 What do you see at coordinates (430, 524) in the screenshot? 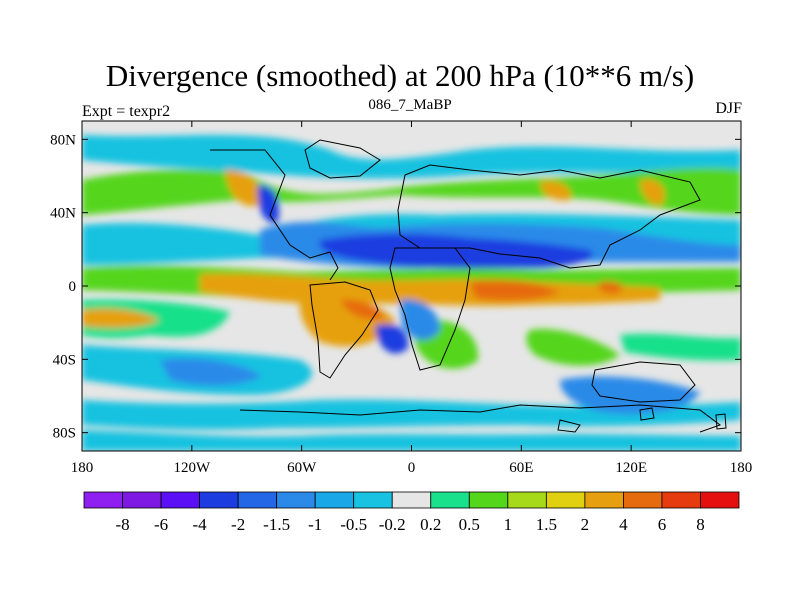
I see `colorbar-label: 0.2` at bounding box center [430, 524].